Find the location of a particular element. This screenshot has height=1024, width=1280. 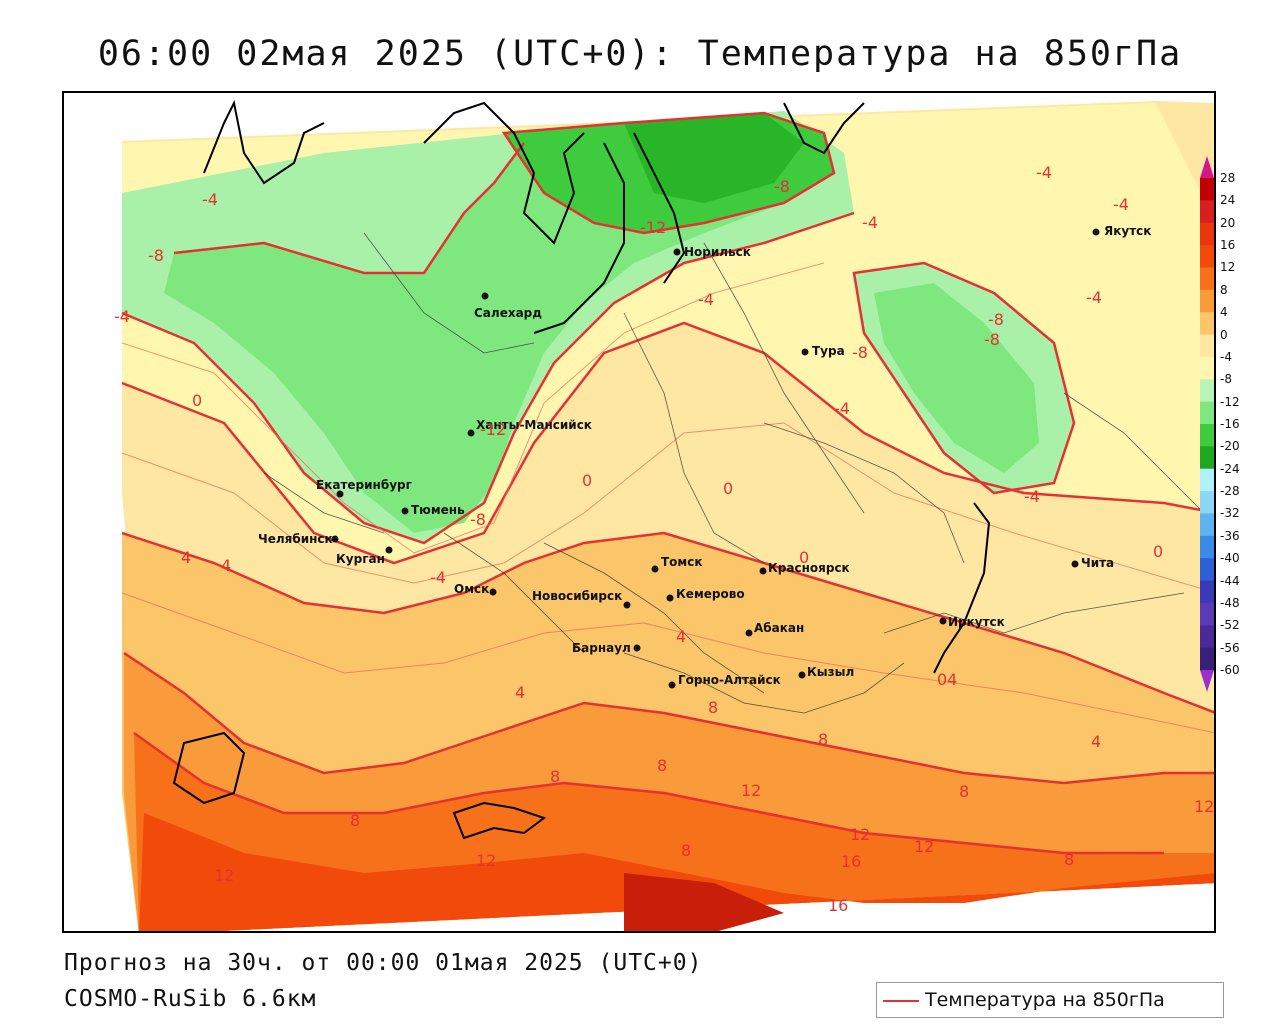

city-krasnoyarsk: Красноярск is located at coordinates (809, 568).